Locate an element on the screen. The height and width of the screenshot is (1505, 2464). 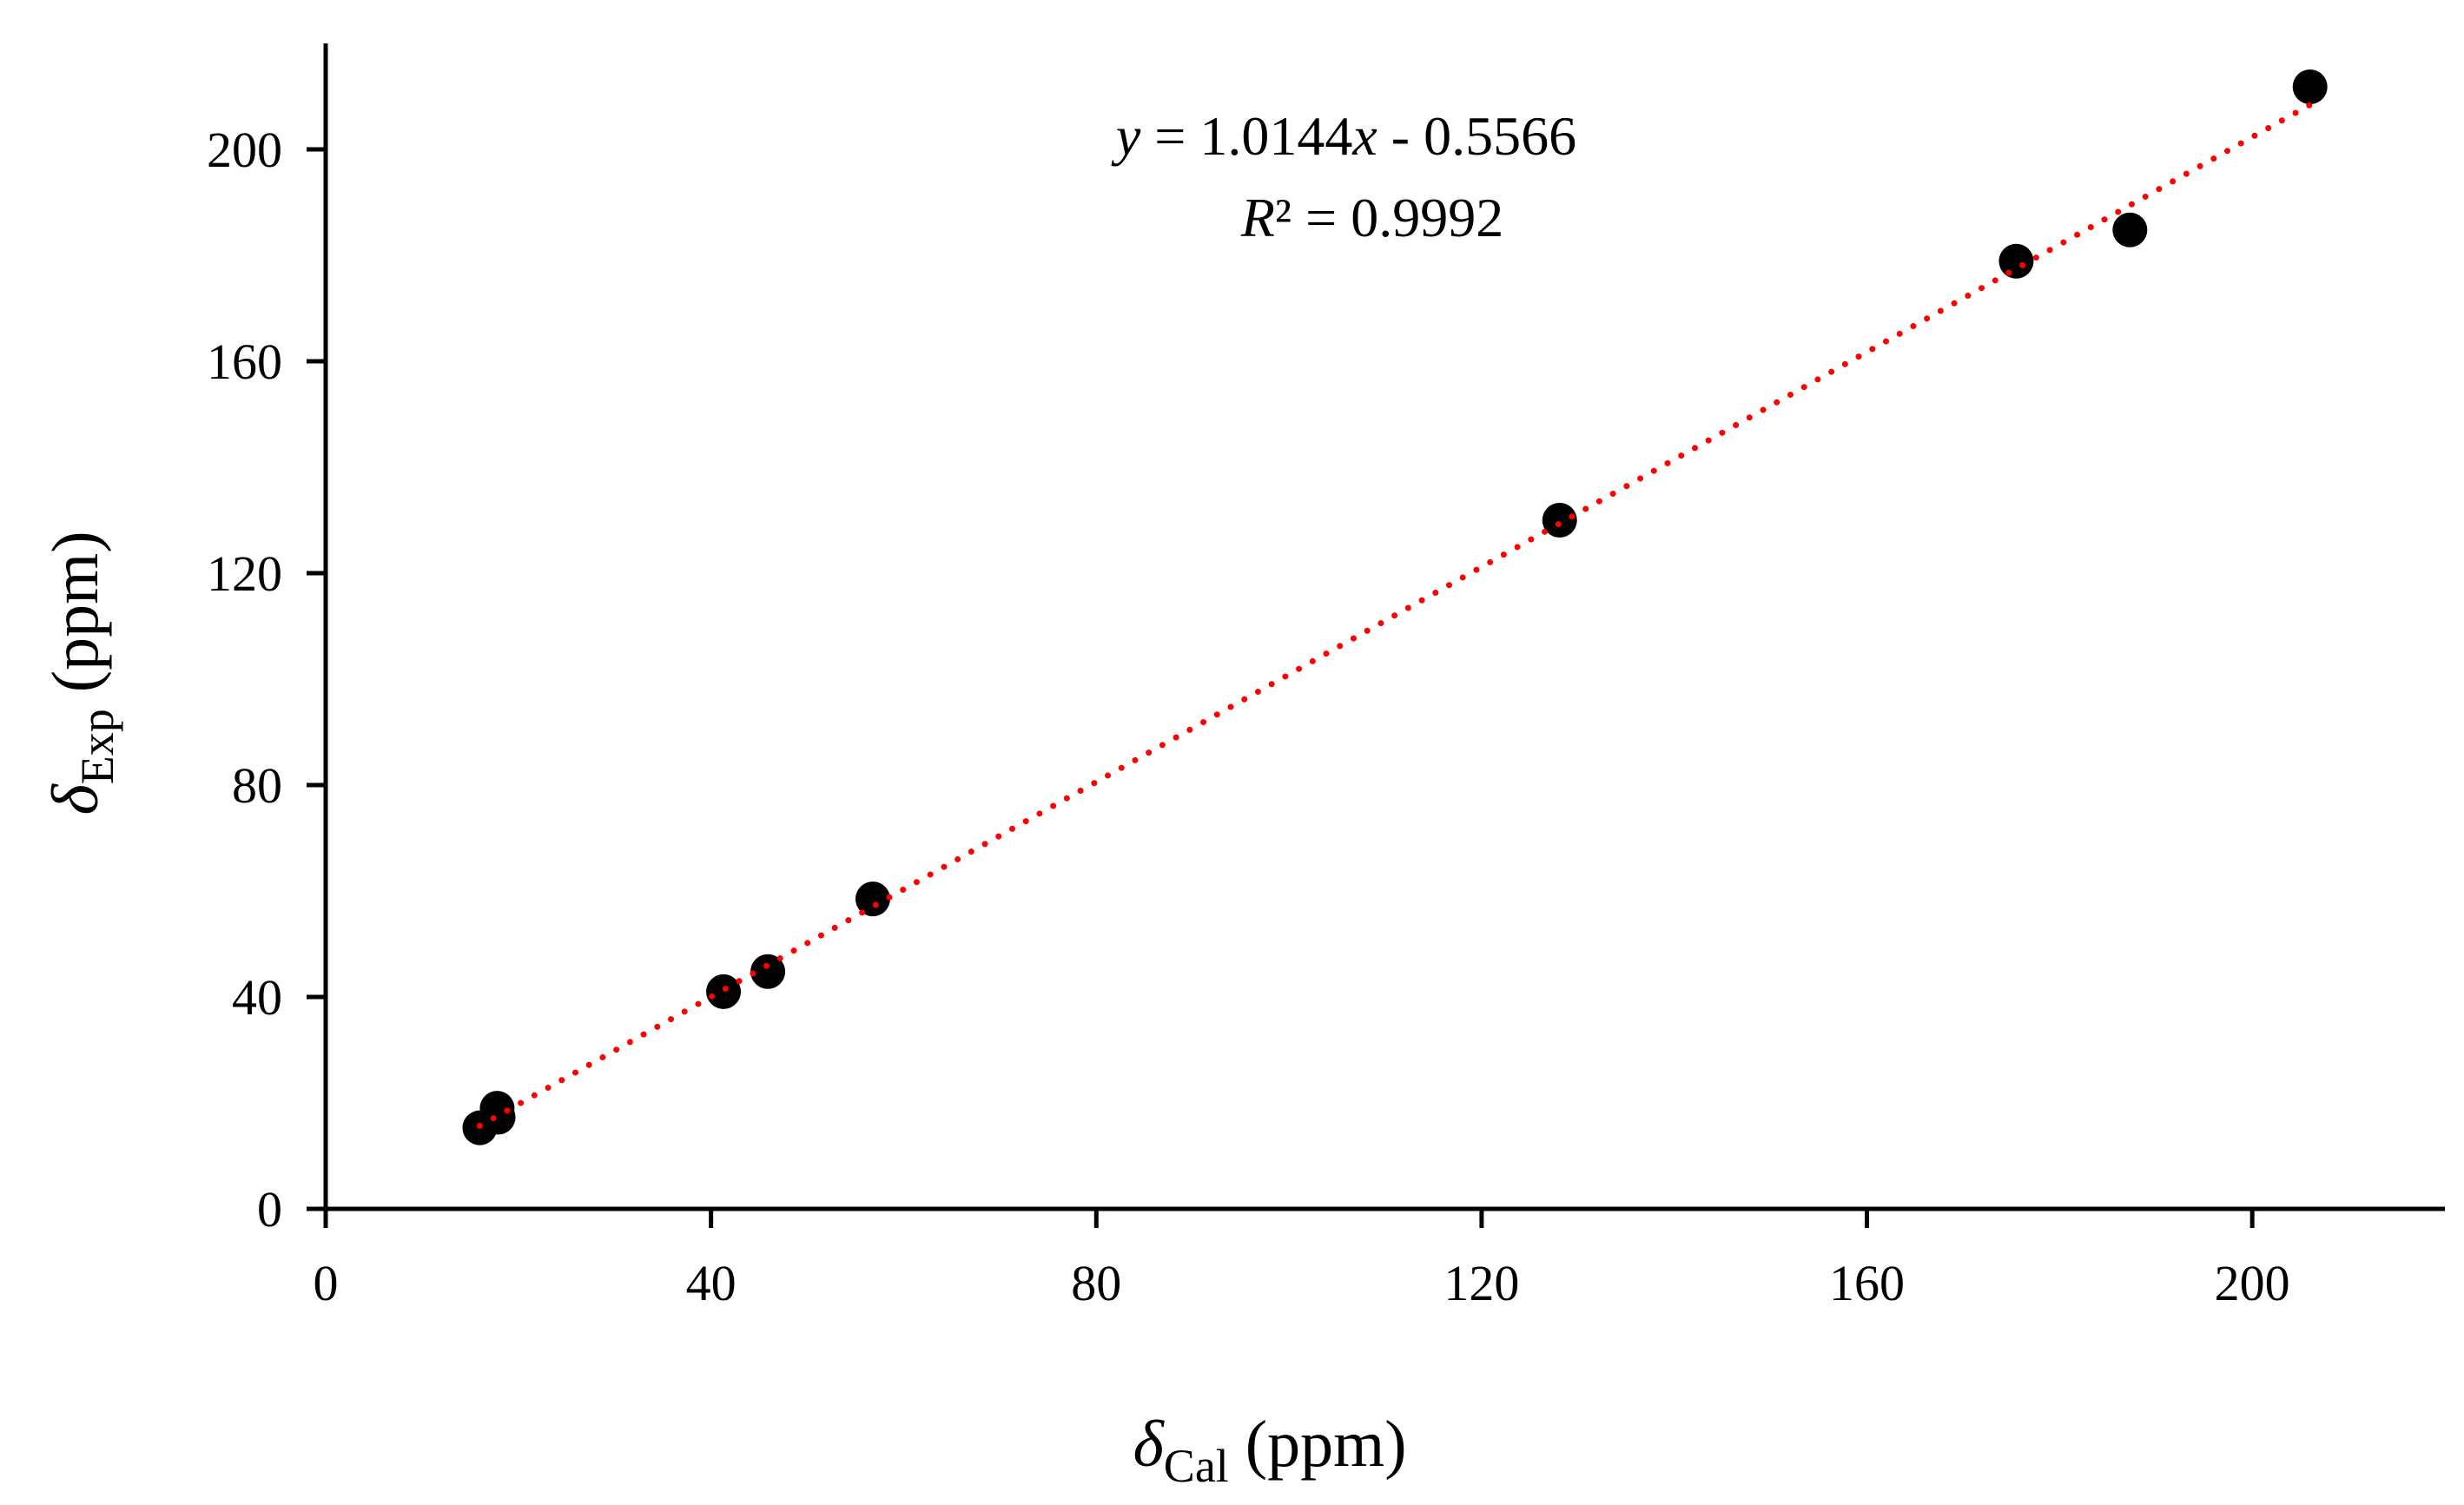
x-tick-label: 80 is located at coordinates (1096, 1283).